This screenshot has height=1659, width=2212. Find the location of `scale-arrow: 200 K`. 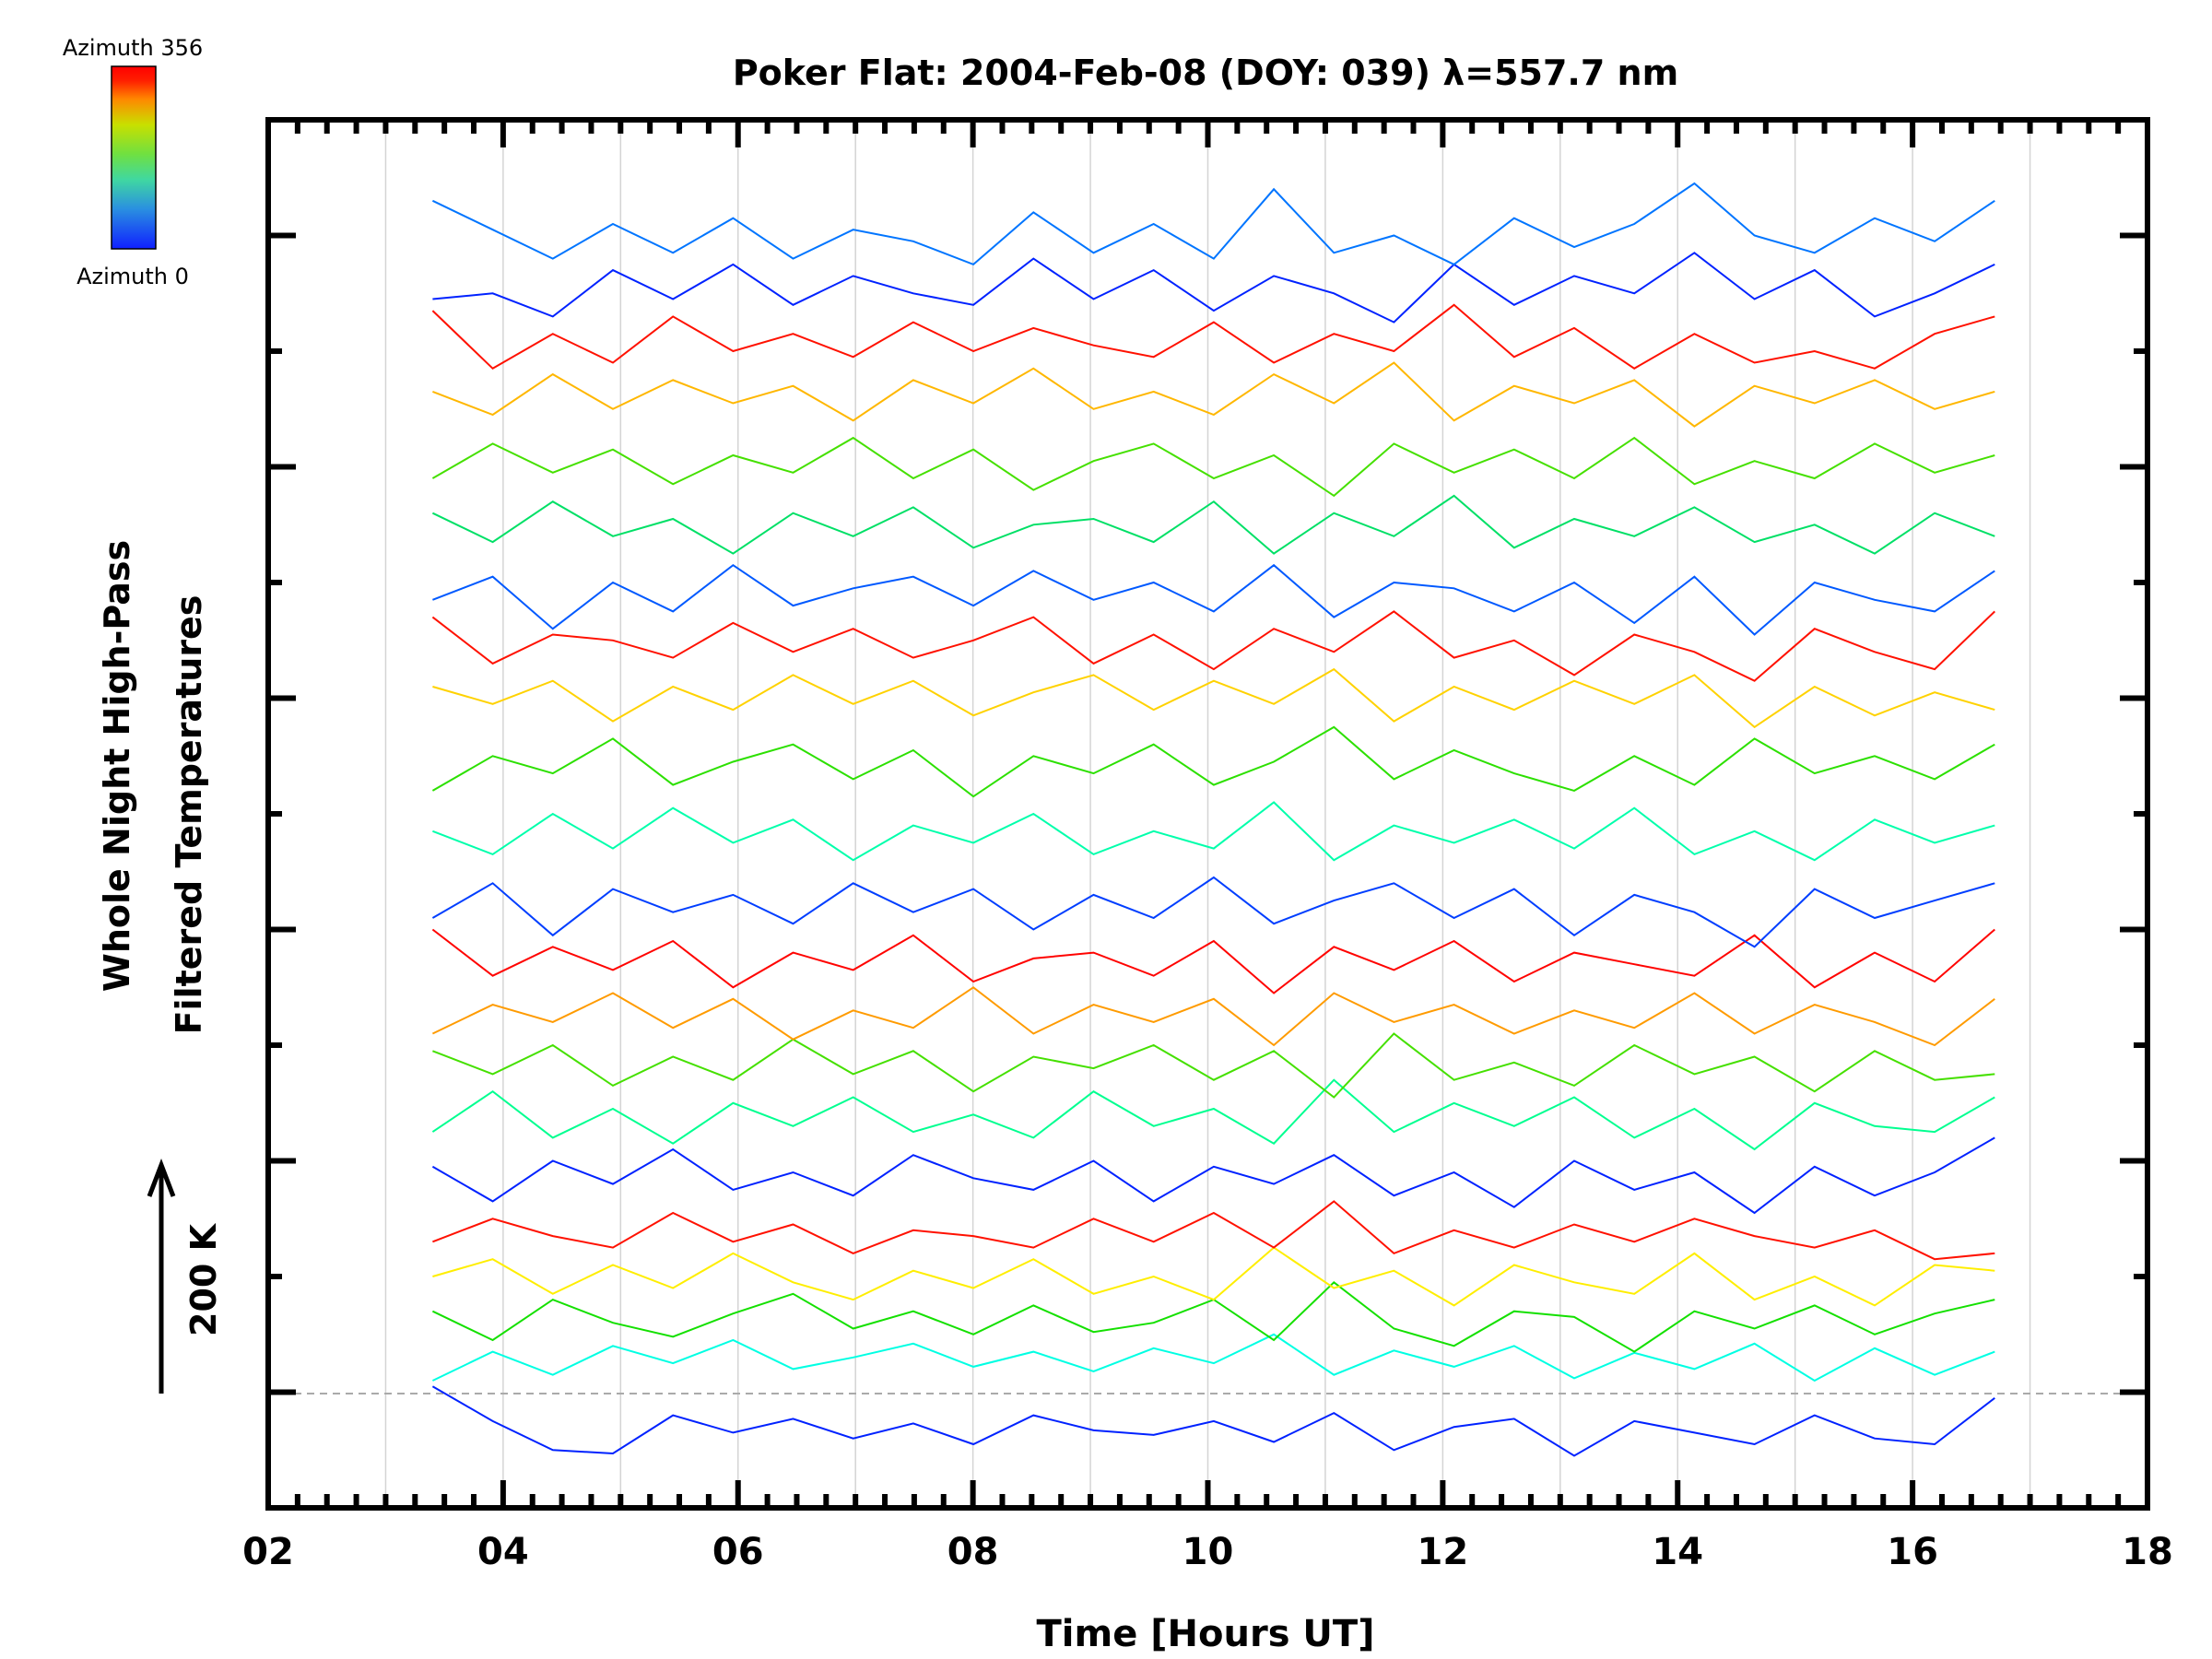

scale-arrow: 200 K is located at coordinates (185, 1276).